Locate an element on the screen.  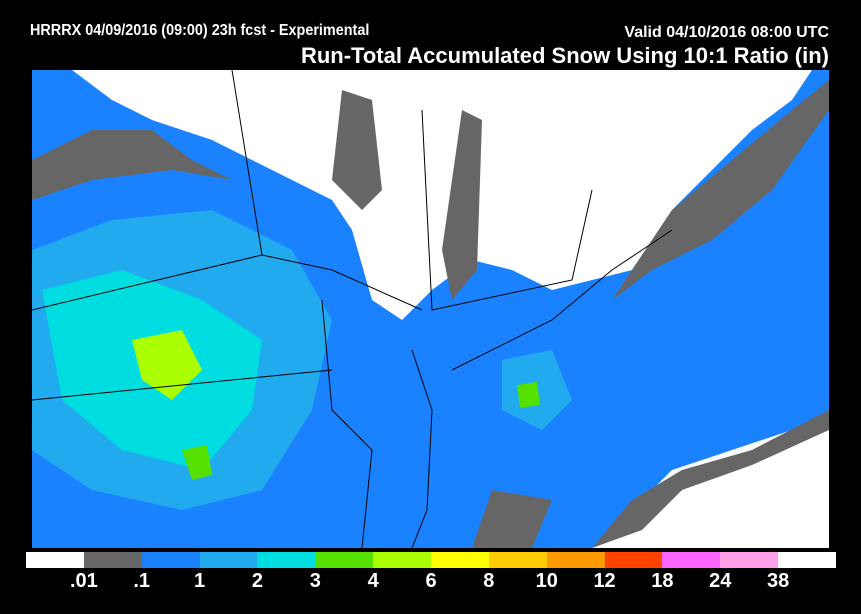
legend-label: 2 is located at coordinates (257, 581).